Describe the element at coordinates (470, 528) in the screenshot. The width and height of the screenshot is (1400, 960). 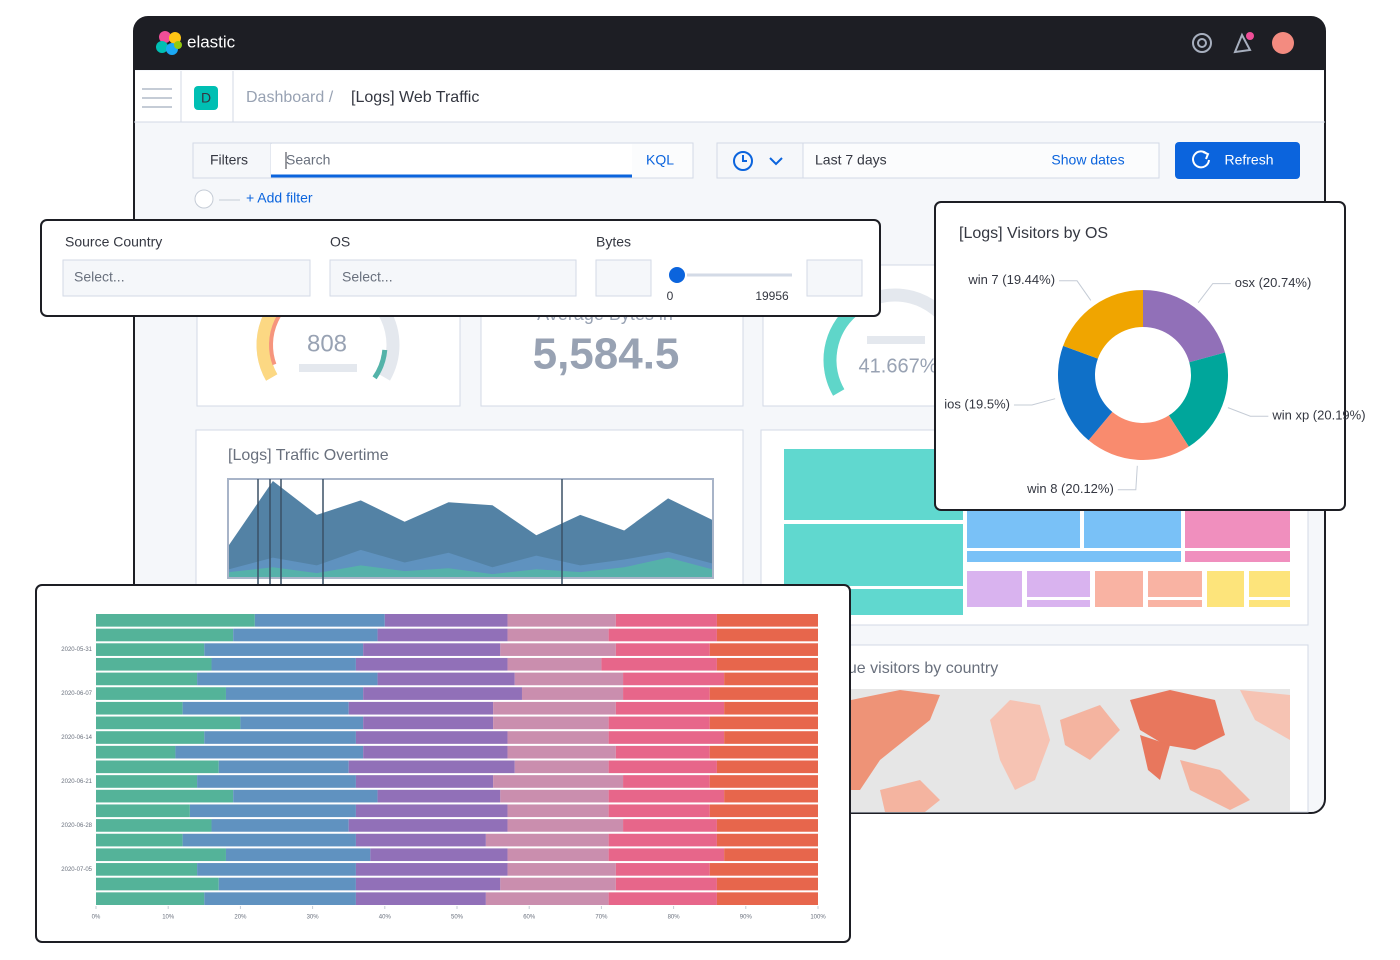
I see `area-chart` at that location.